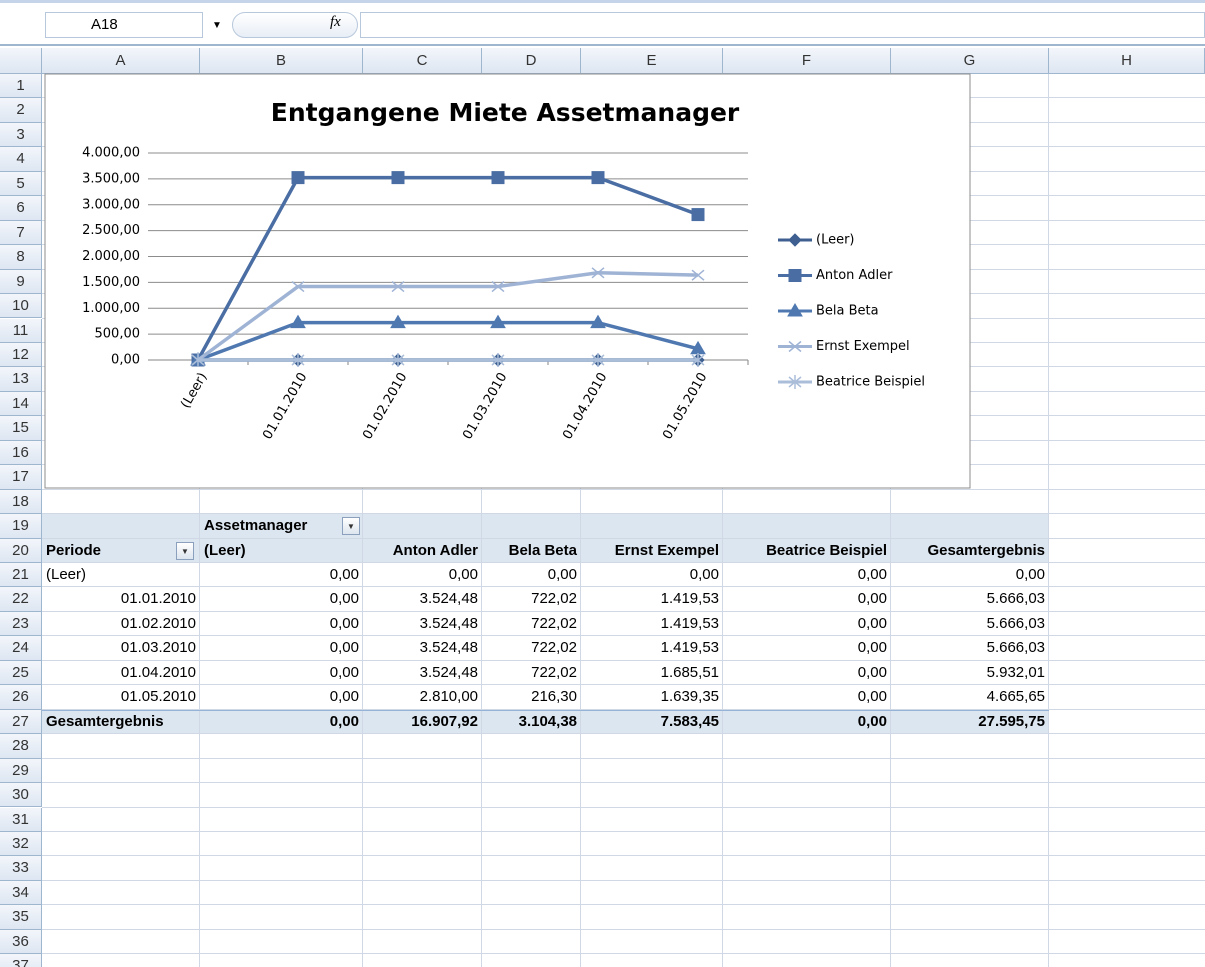 This screenshot has height=967, width=1205. I want to click on pivot-cell: Gesamtergebnis, so click(986, 550).